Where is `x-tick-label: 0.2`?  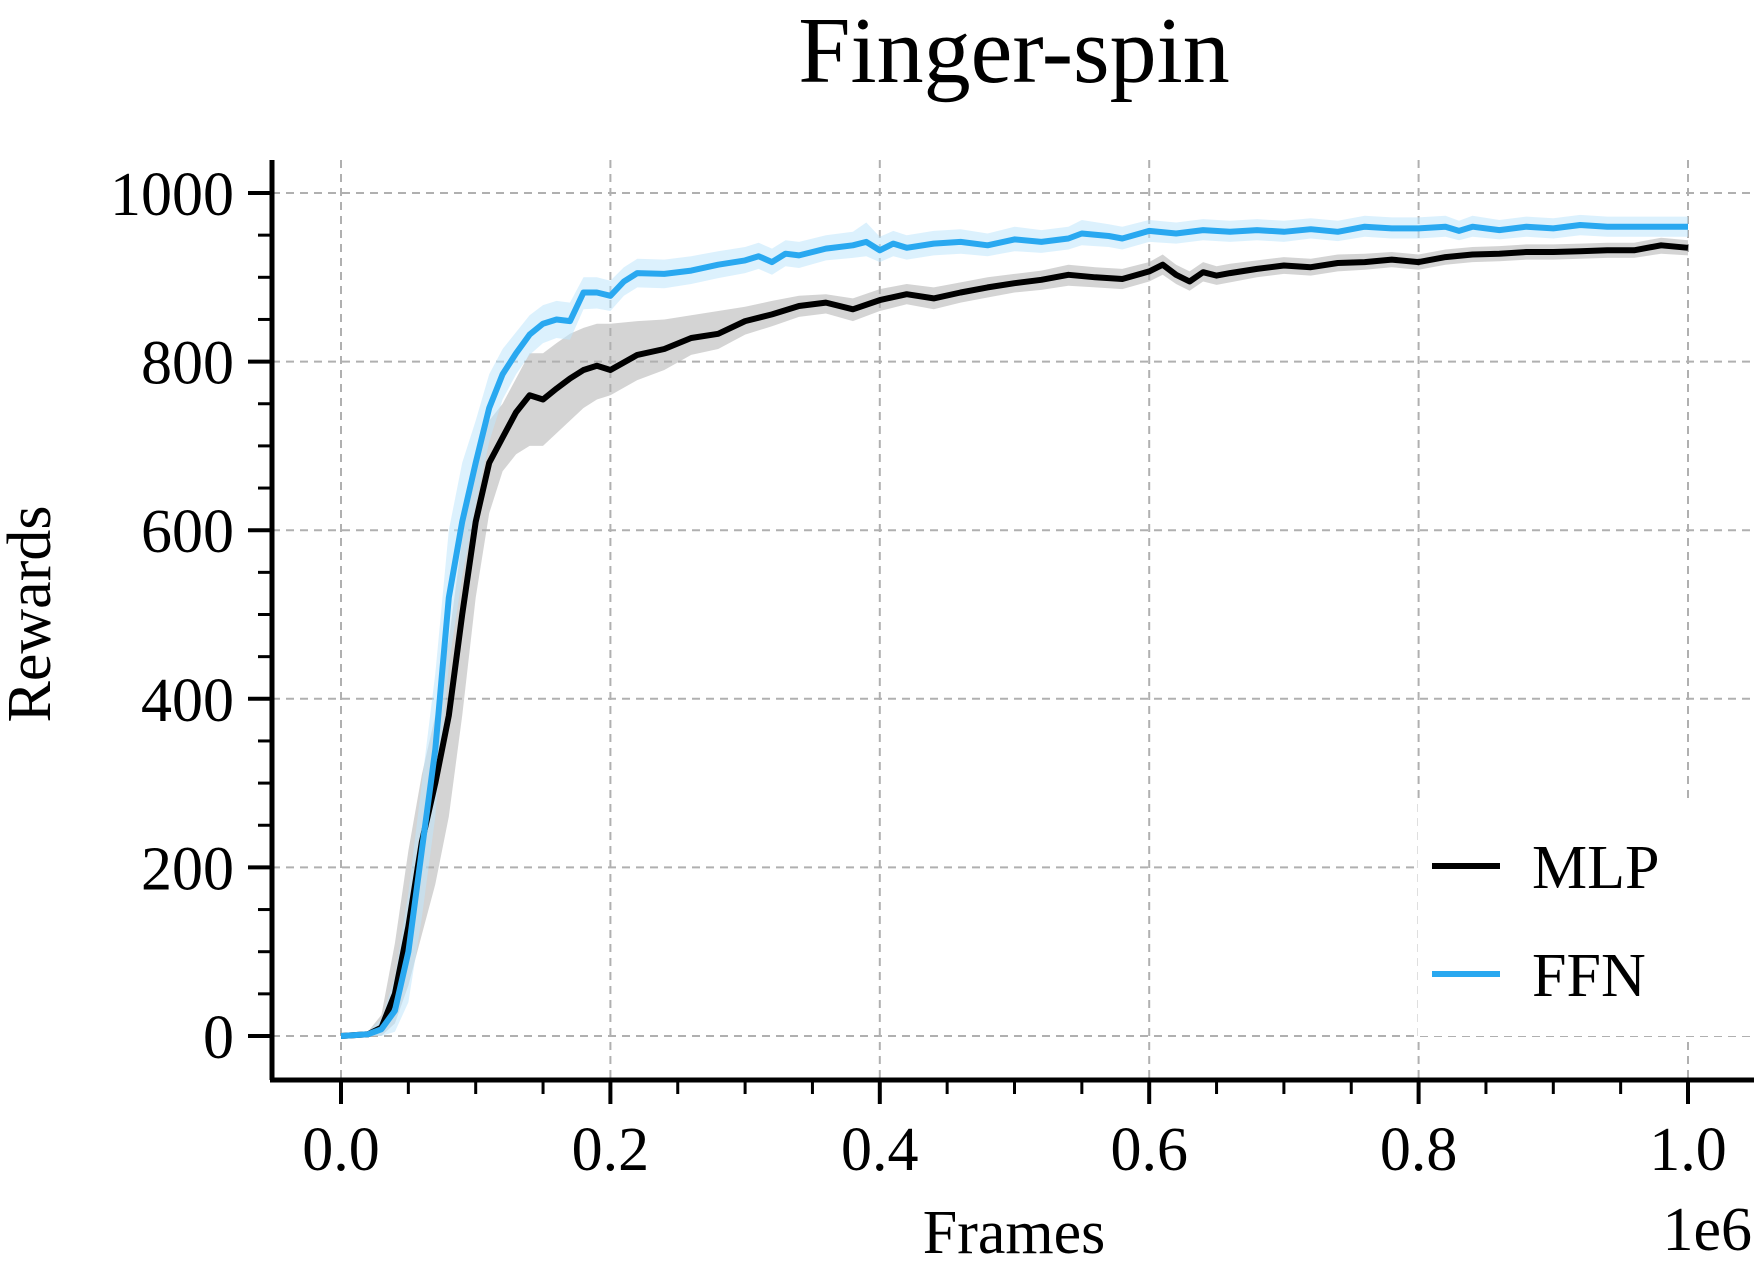
x-tick-label: 0.2 is located at coordinates (611, 1150).